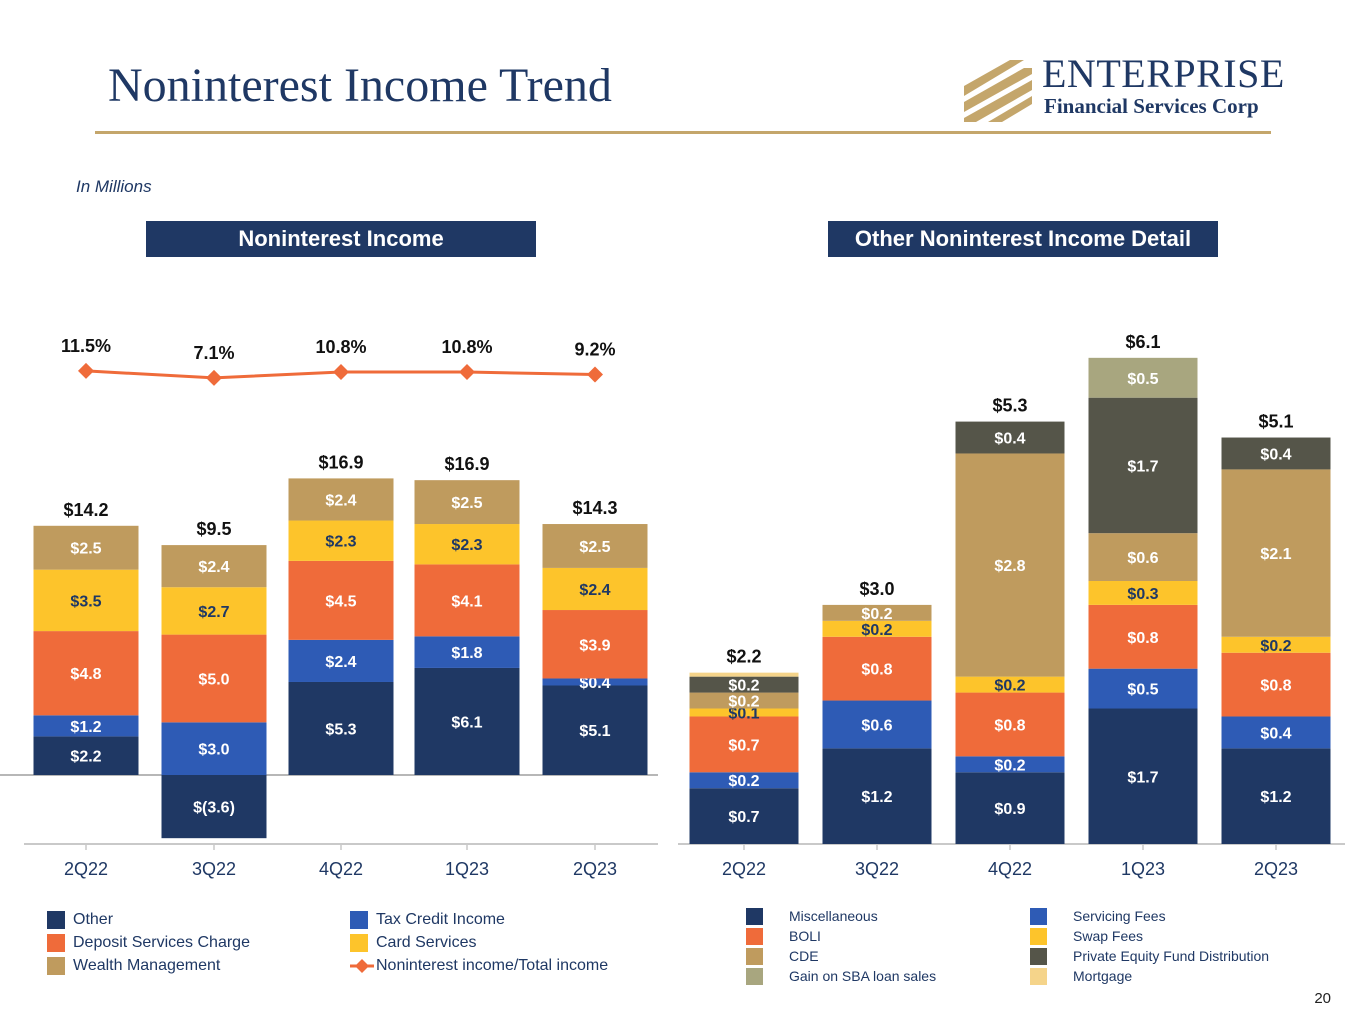  Describe the element at coordinates (1275, 422) in the screenshot. I see `right-total-label: $5.1` at that location.